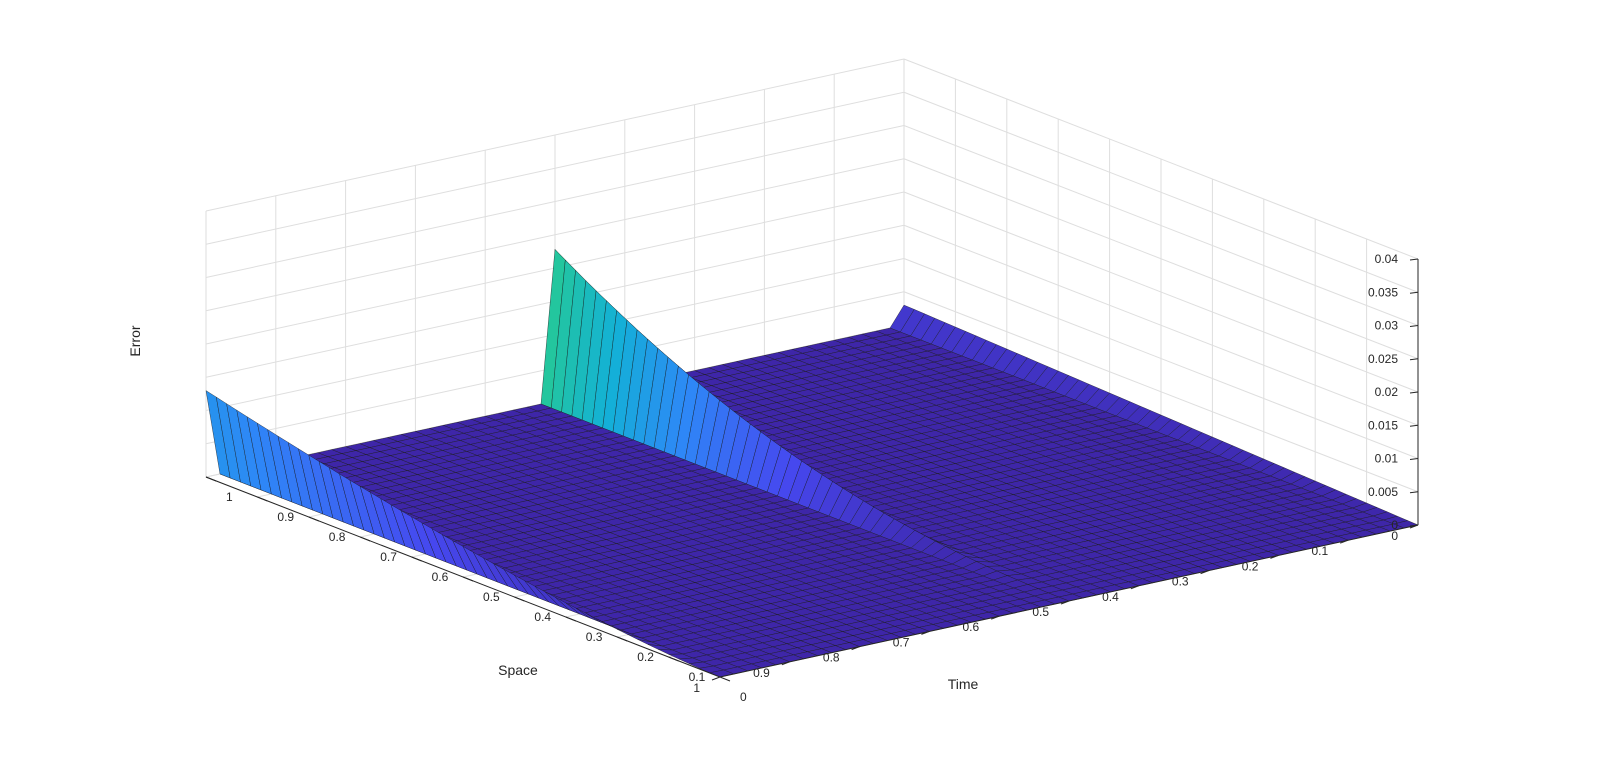  What do you see at coordinates (1383, 492) in the screenshot?
I see `z-tick-label: 0.005` at bounding box center [1383, 492].